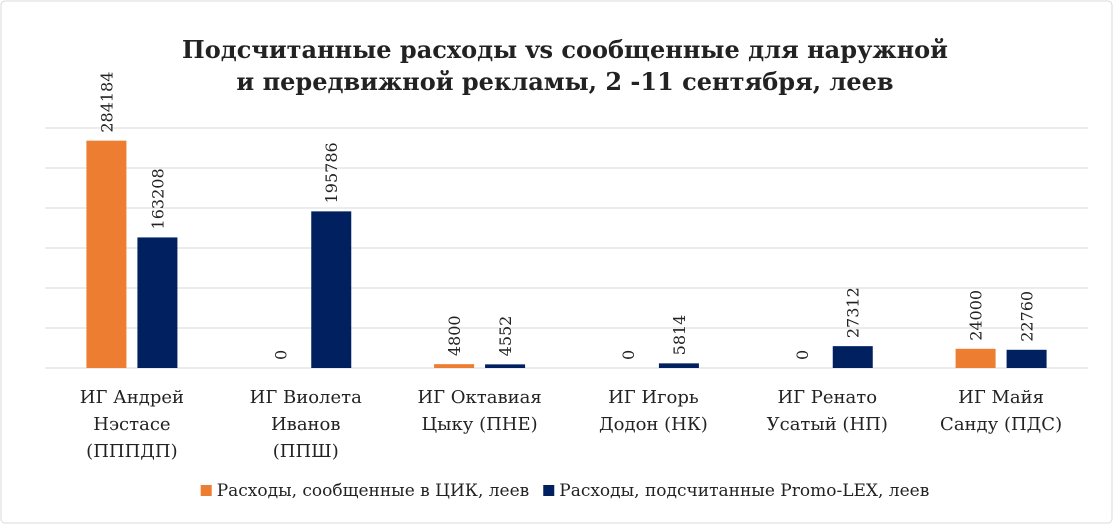  I want to click on x-tick-label: Иванов, so click(306, 424).